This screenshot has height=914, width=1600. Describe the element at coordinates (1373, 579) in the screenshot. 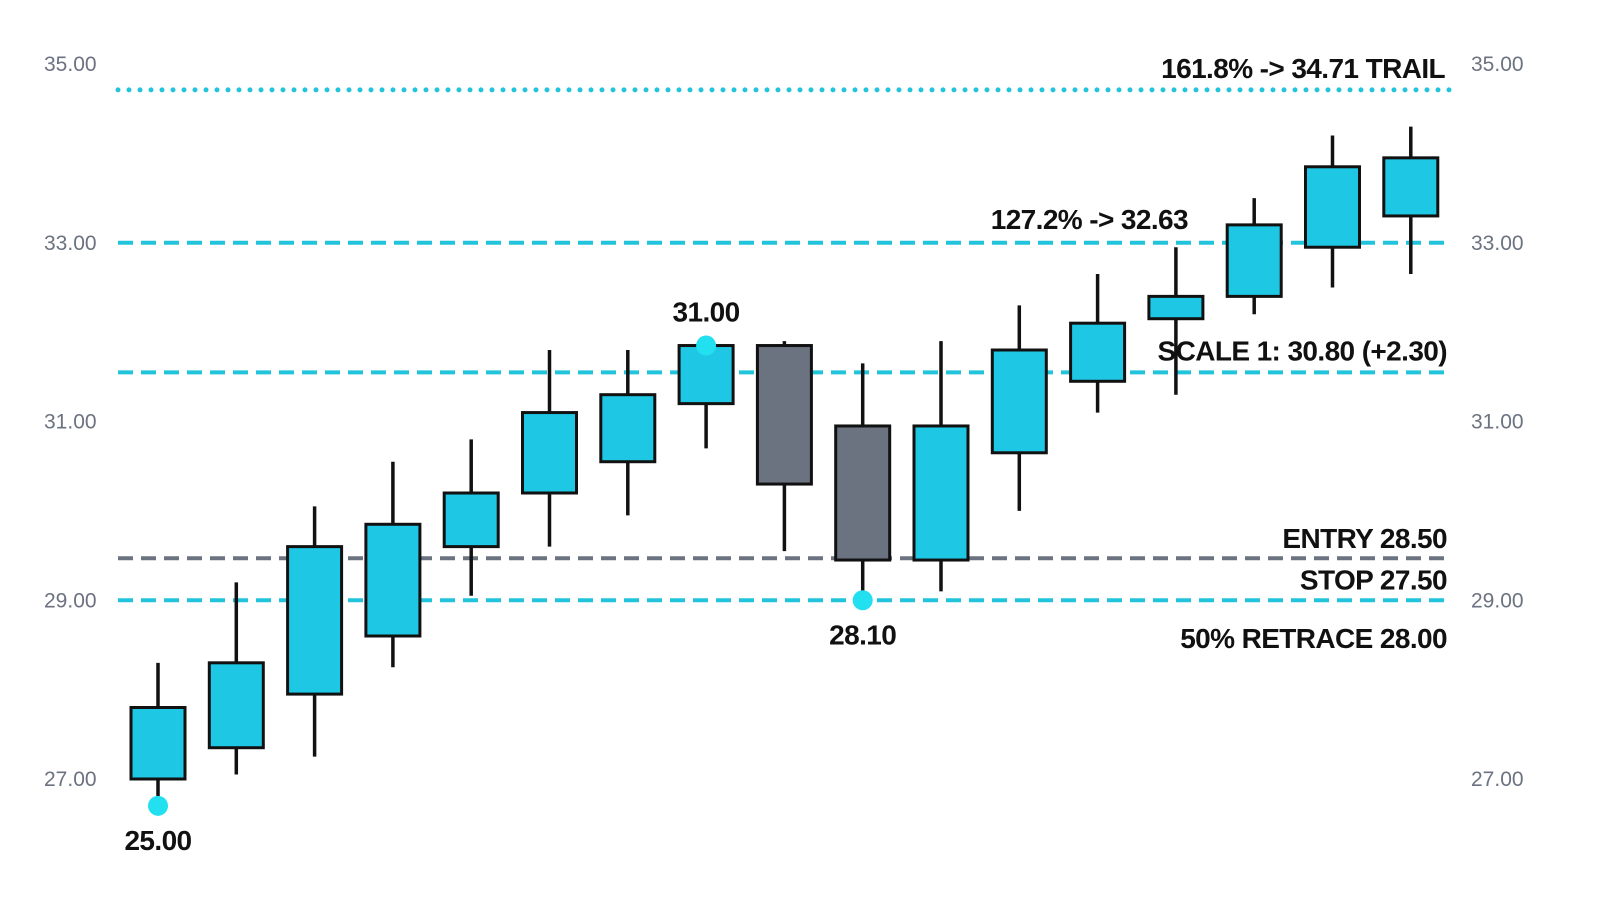

I see `level-label: STOP 27.50` at that location.